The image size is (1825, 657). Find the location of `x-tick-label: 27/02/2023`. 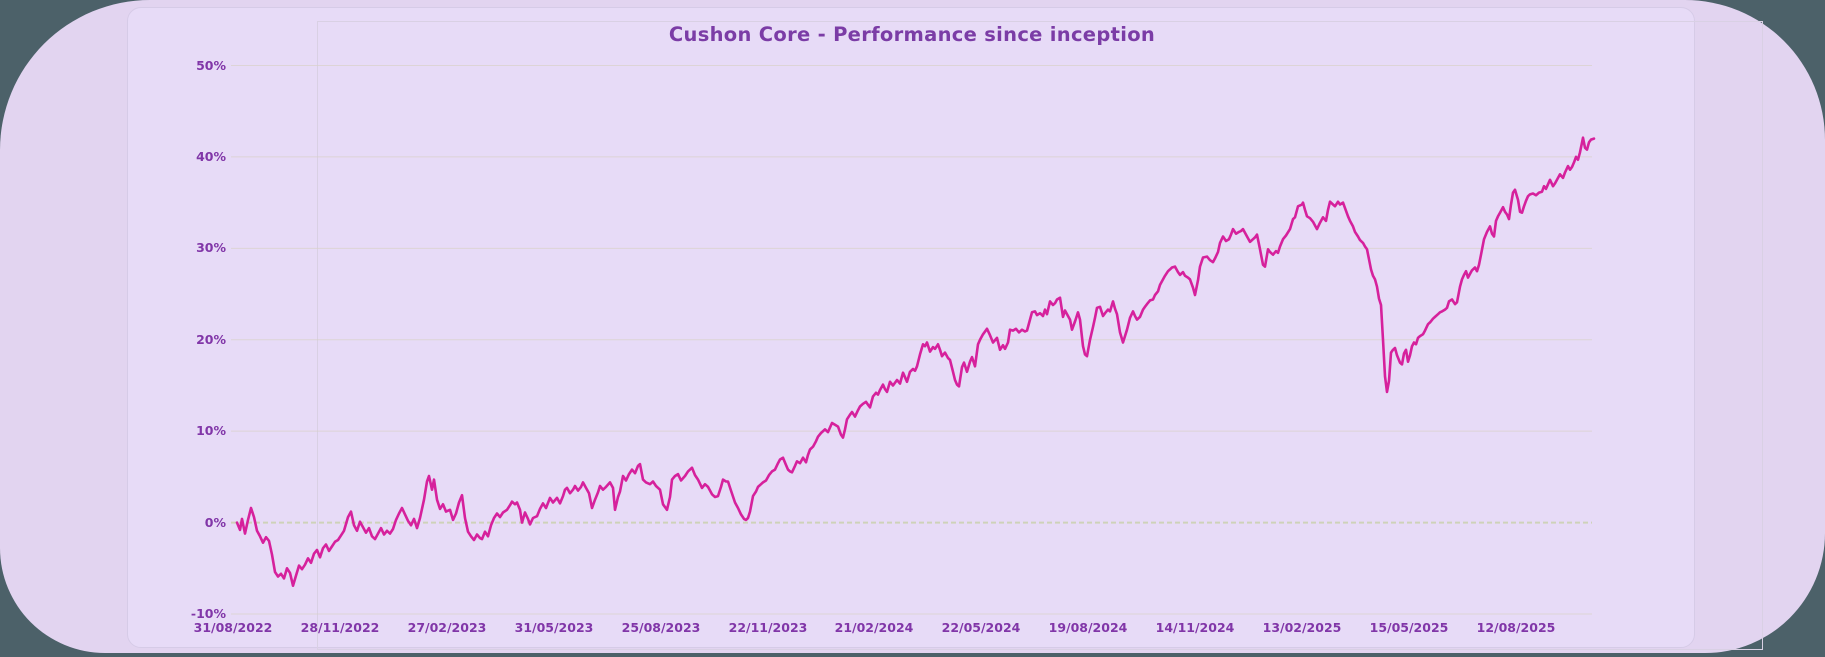

x-tick-label: 27/02/2023 is located at coordinates (447, 627).